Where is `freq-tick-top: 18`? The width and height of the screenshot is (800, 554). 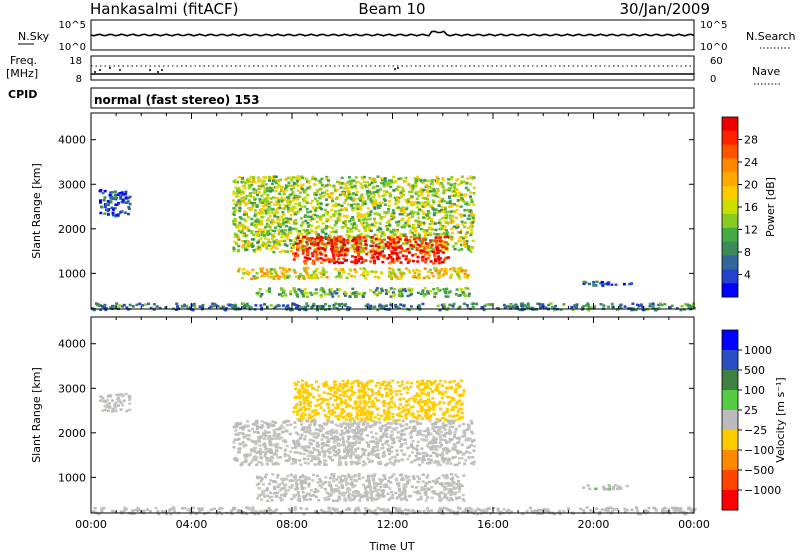
freq-tick-top: 18 is located at coordinates (75, 61).